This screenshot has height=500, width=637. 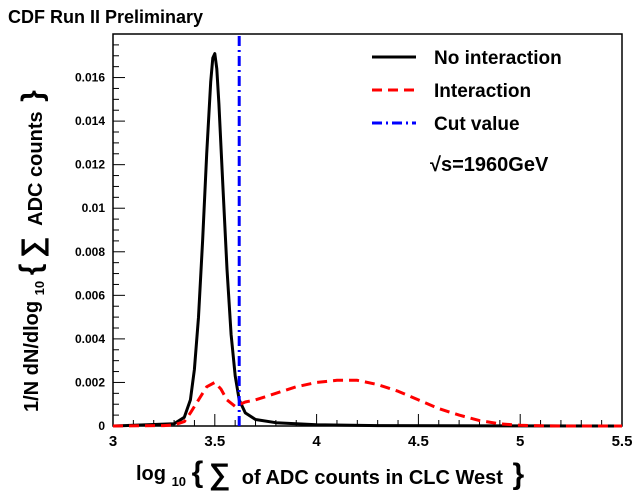 What do you see at coordinates (100, 233) in the screenshot?
I see `y-axis-ticks: 0 0.002 0.004 0.006 0.008 0.01 0.012 0.014 0.016` at bounding box center [100, 233].